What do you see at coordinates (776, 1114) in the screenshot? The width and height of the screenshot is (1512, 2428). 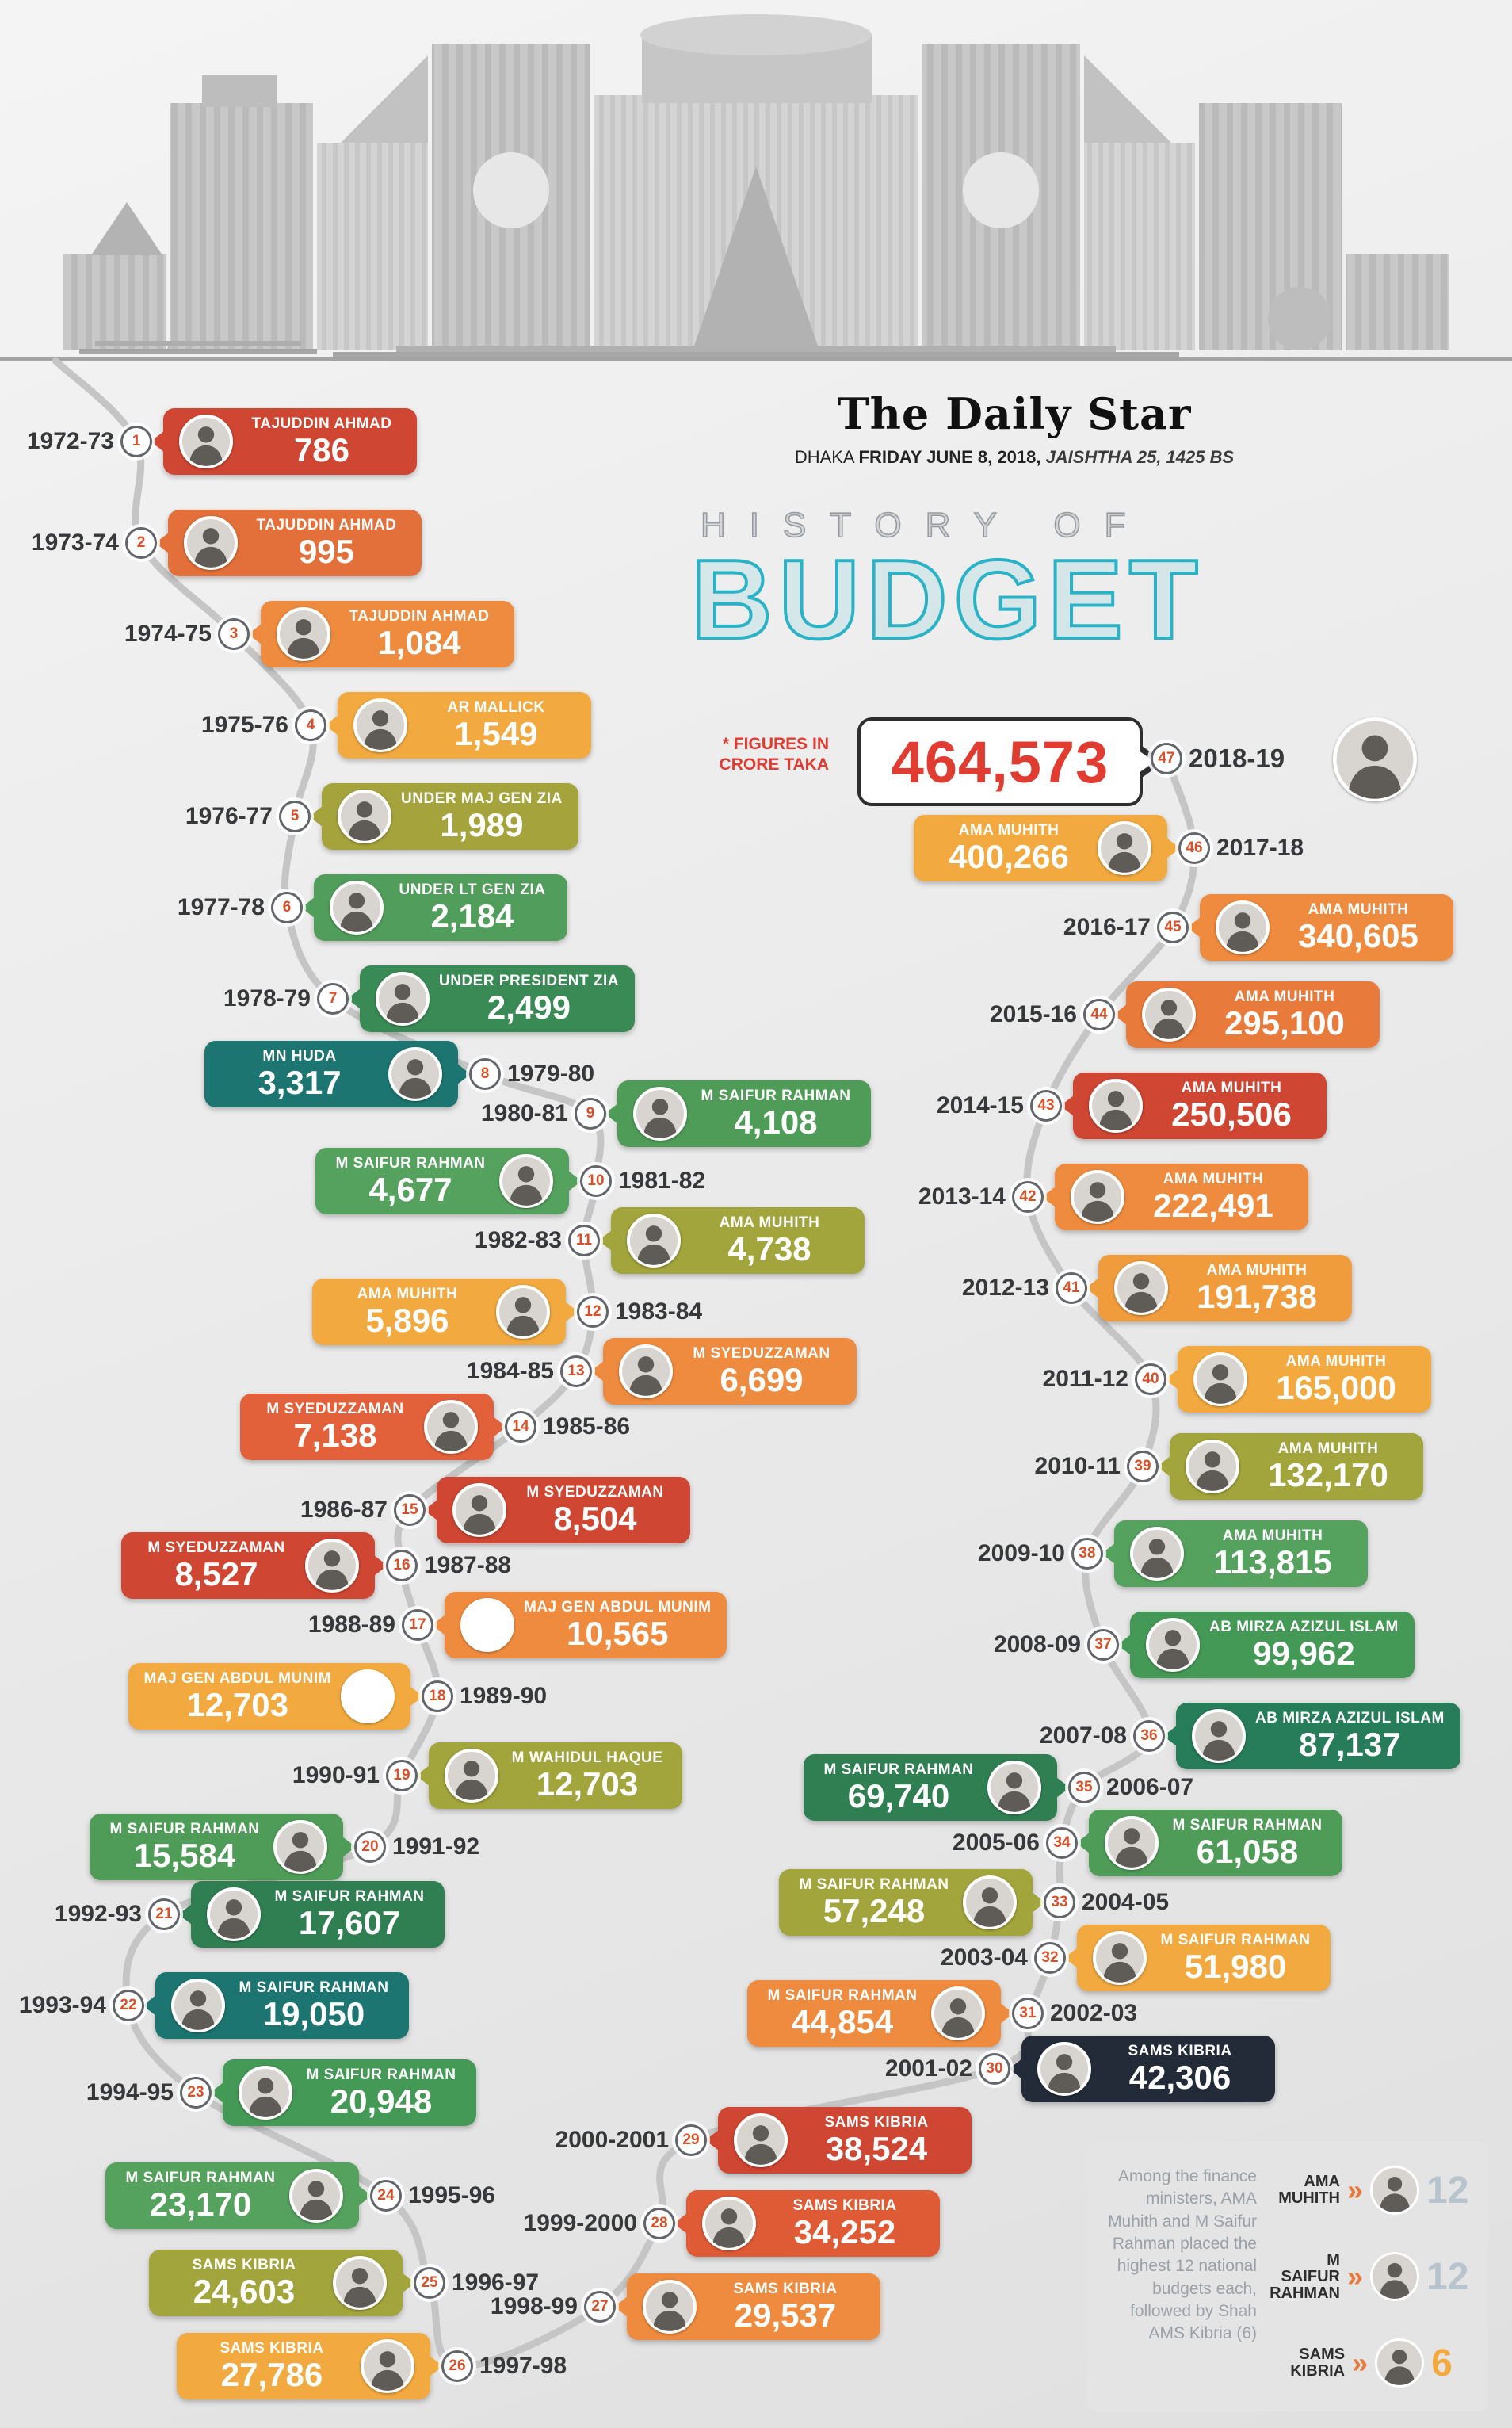 I see `badge-text: M SAIFUR RAHMAN 4,108` at bounding box center [776, 1114].